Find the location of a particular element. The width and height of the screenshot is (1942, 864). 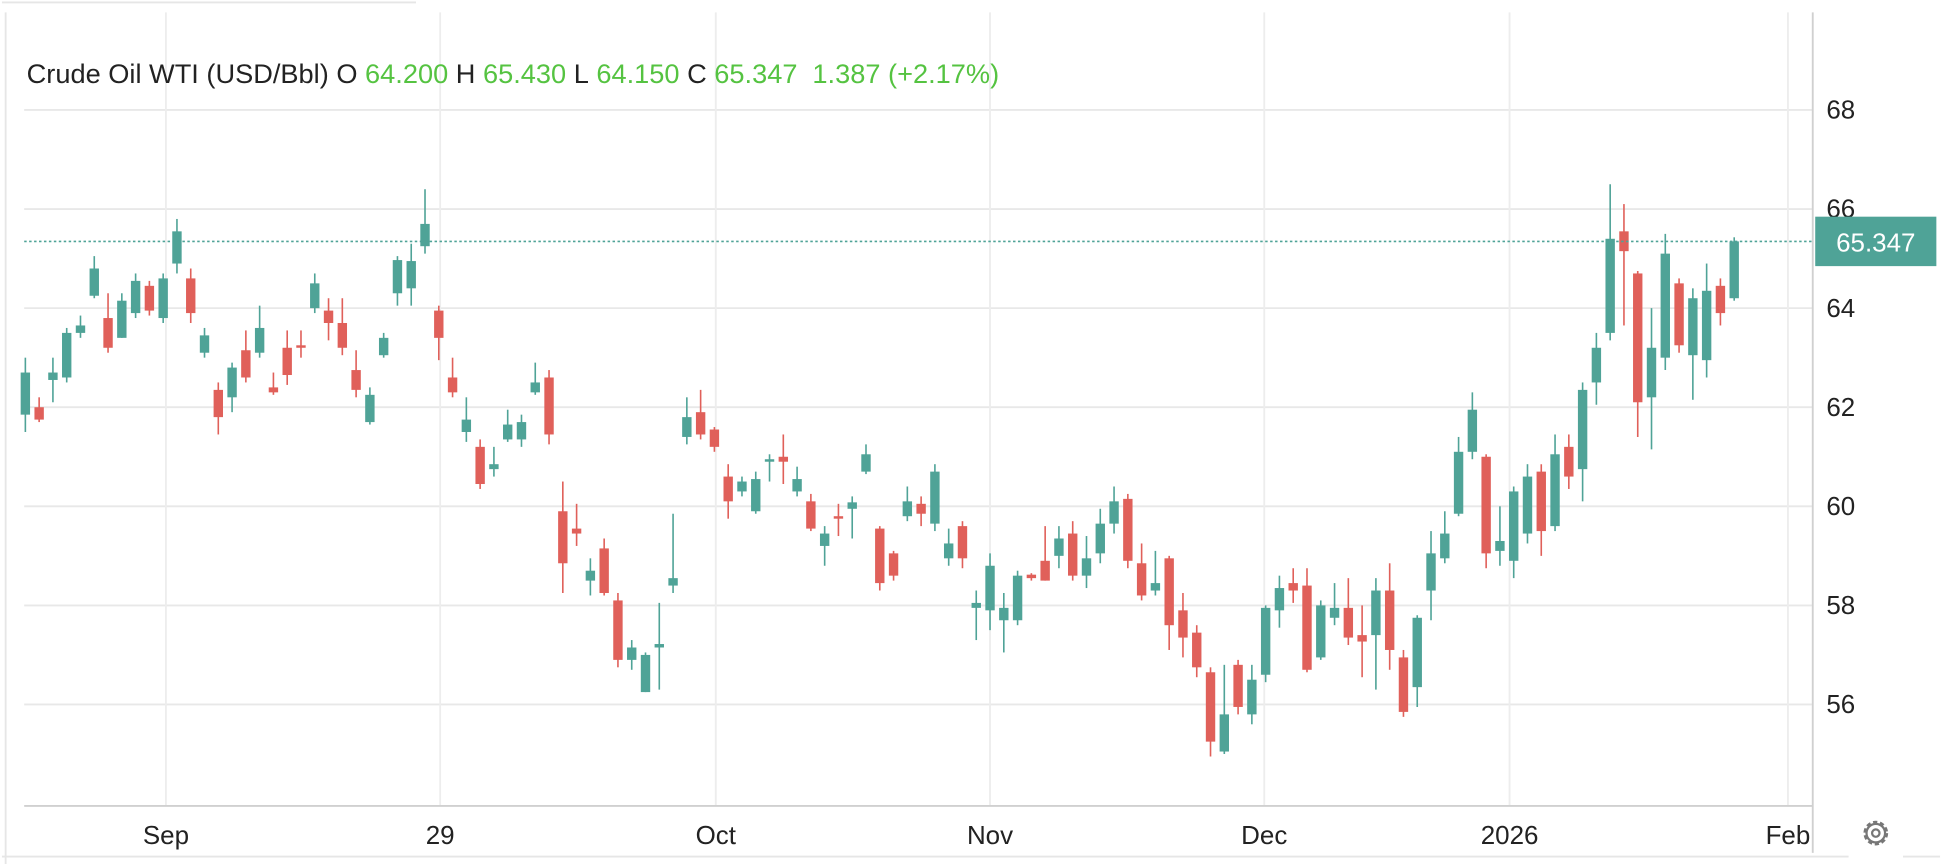

gear-teeth is located at coordinates (1876, 833).